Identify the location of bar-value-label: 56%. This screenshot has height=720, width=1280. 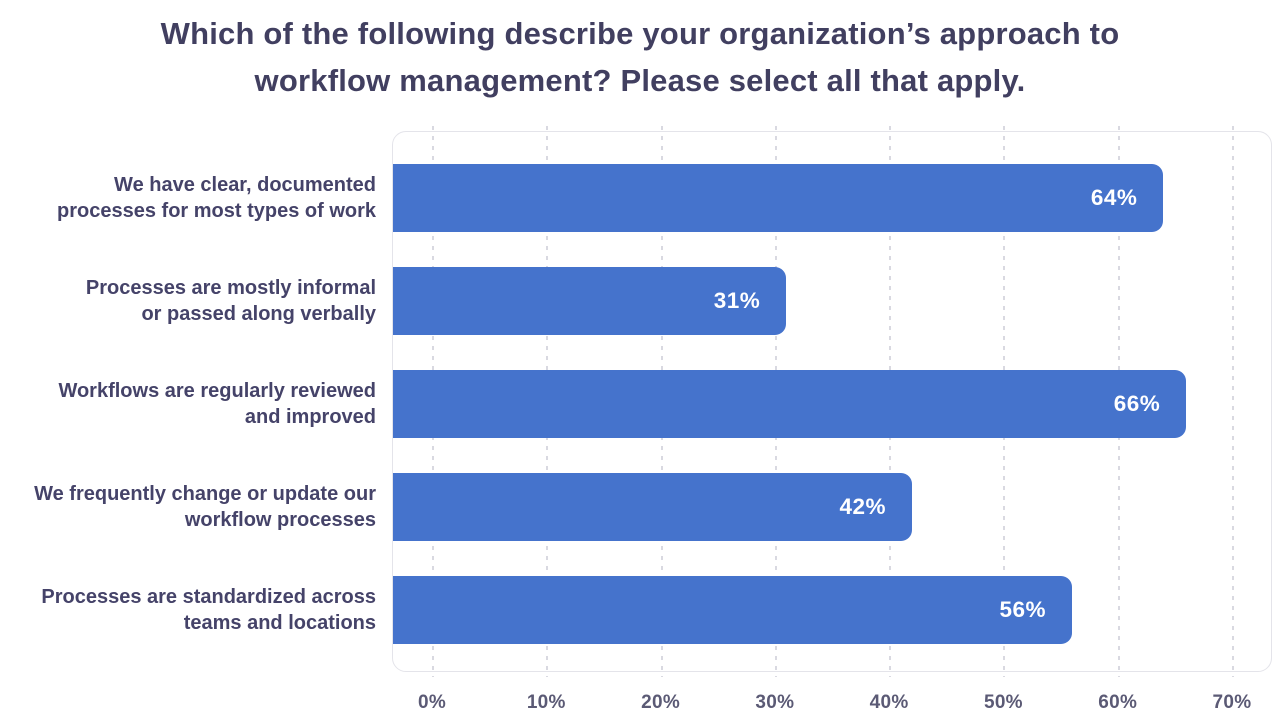
(1022, 609).